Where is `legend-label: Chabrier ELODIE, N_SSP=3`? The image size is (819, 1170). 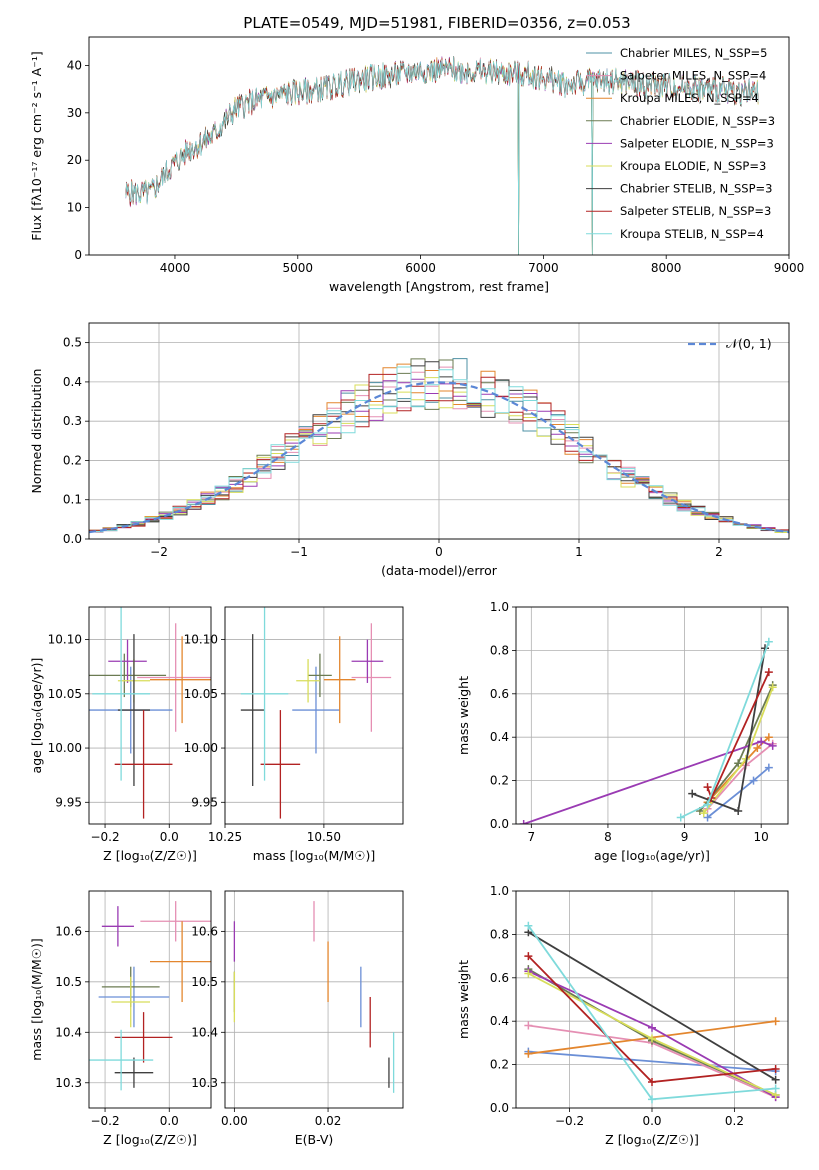
legend-label: Chabrier ELODIE, N_SSP=3 is located at coordinates (697, 121).